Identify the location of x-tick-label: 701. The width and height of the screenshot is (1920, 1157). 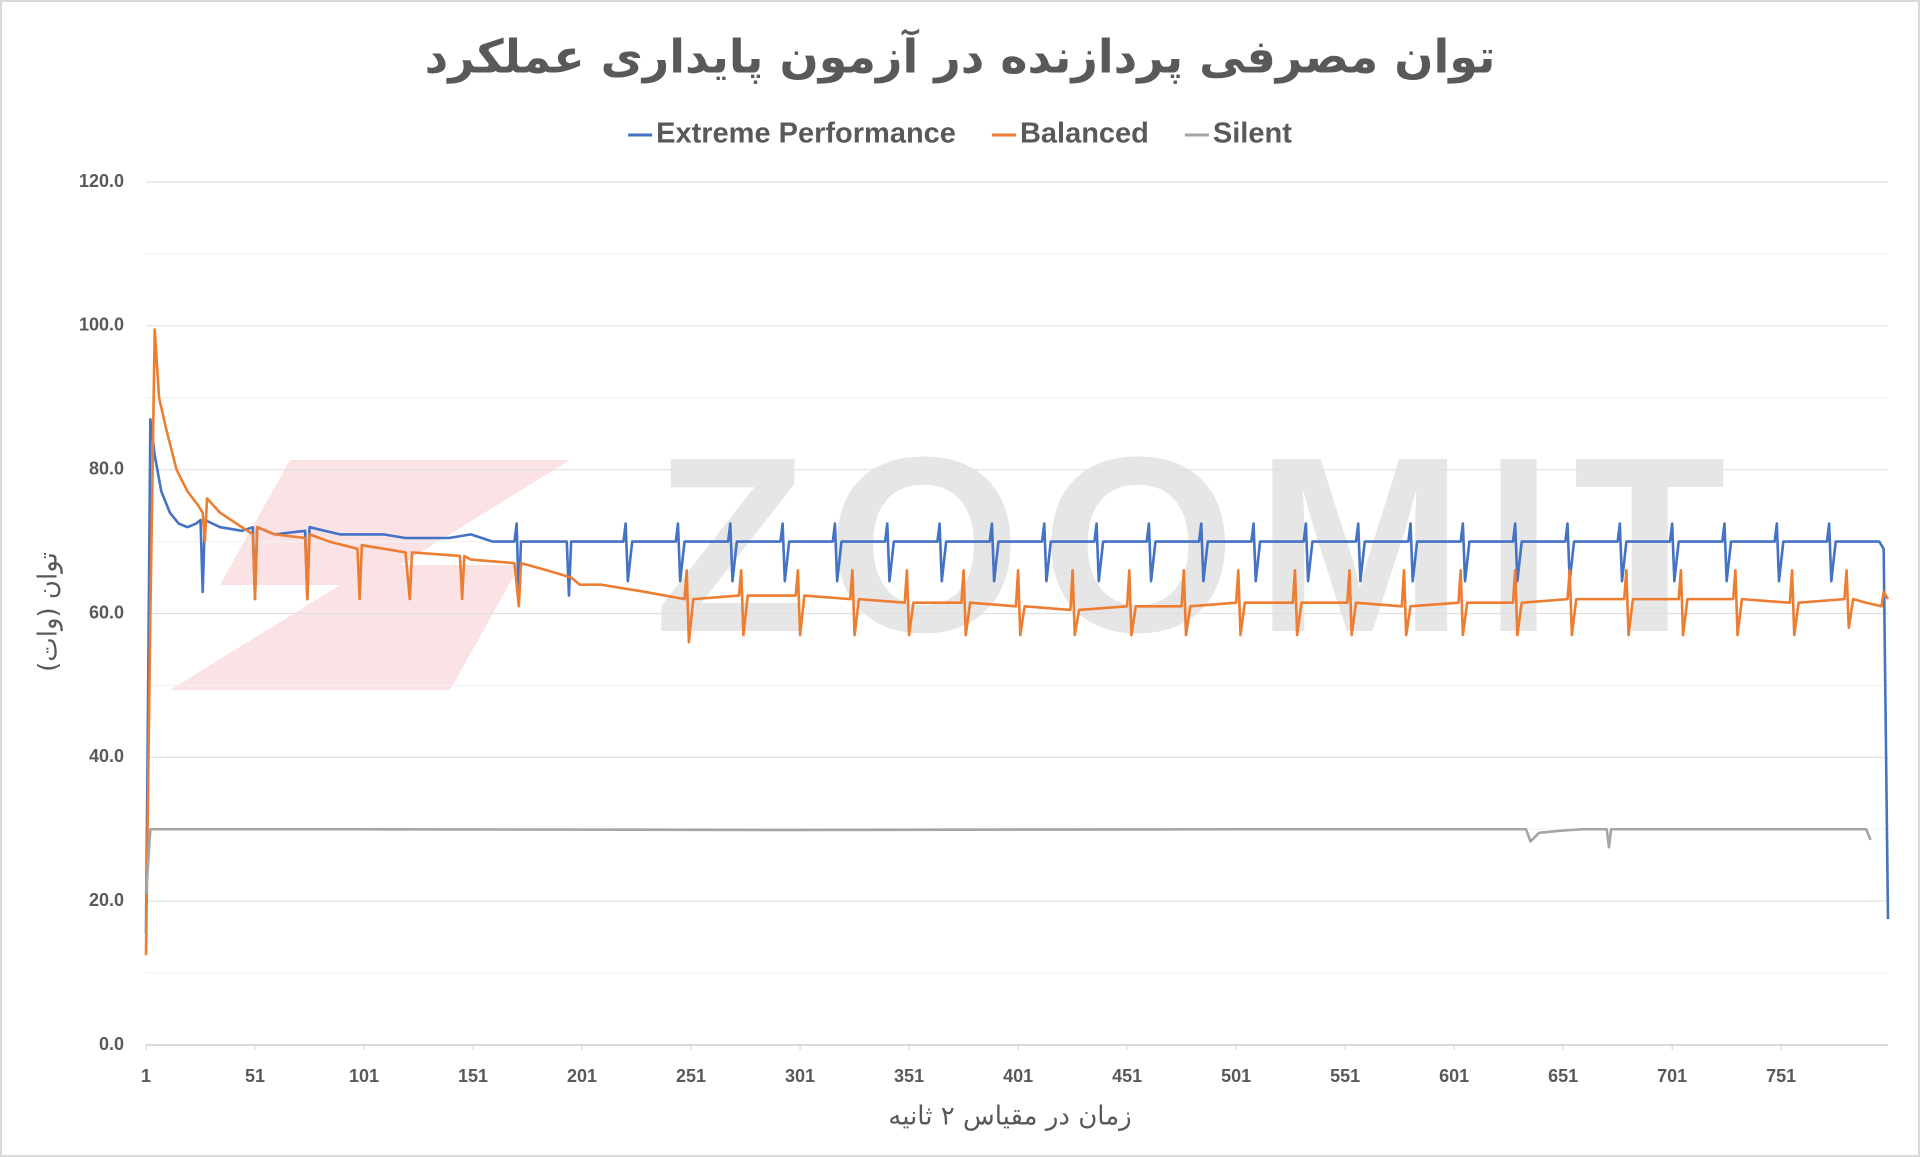
(1672, 1076).